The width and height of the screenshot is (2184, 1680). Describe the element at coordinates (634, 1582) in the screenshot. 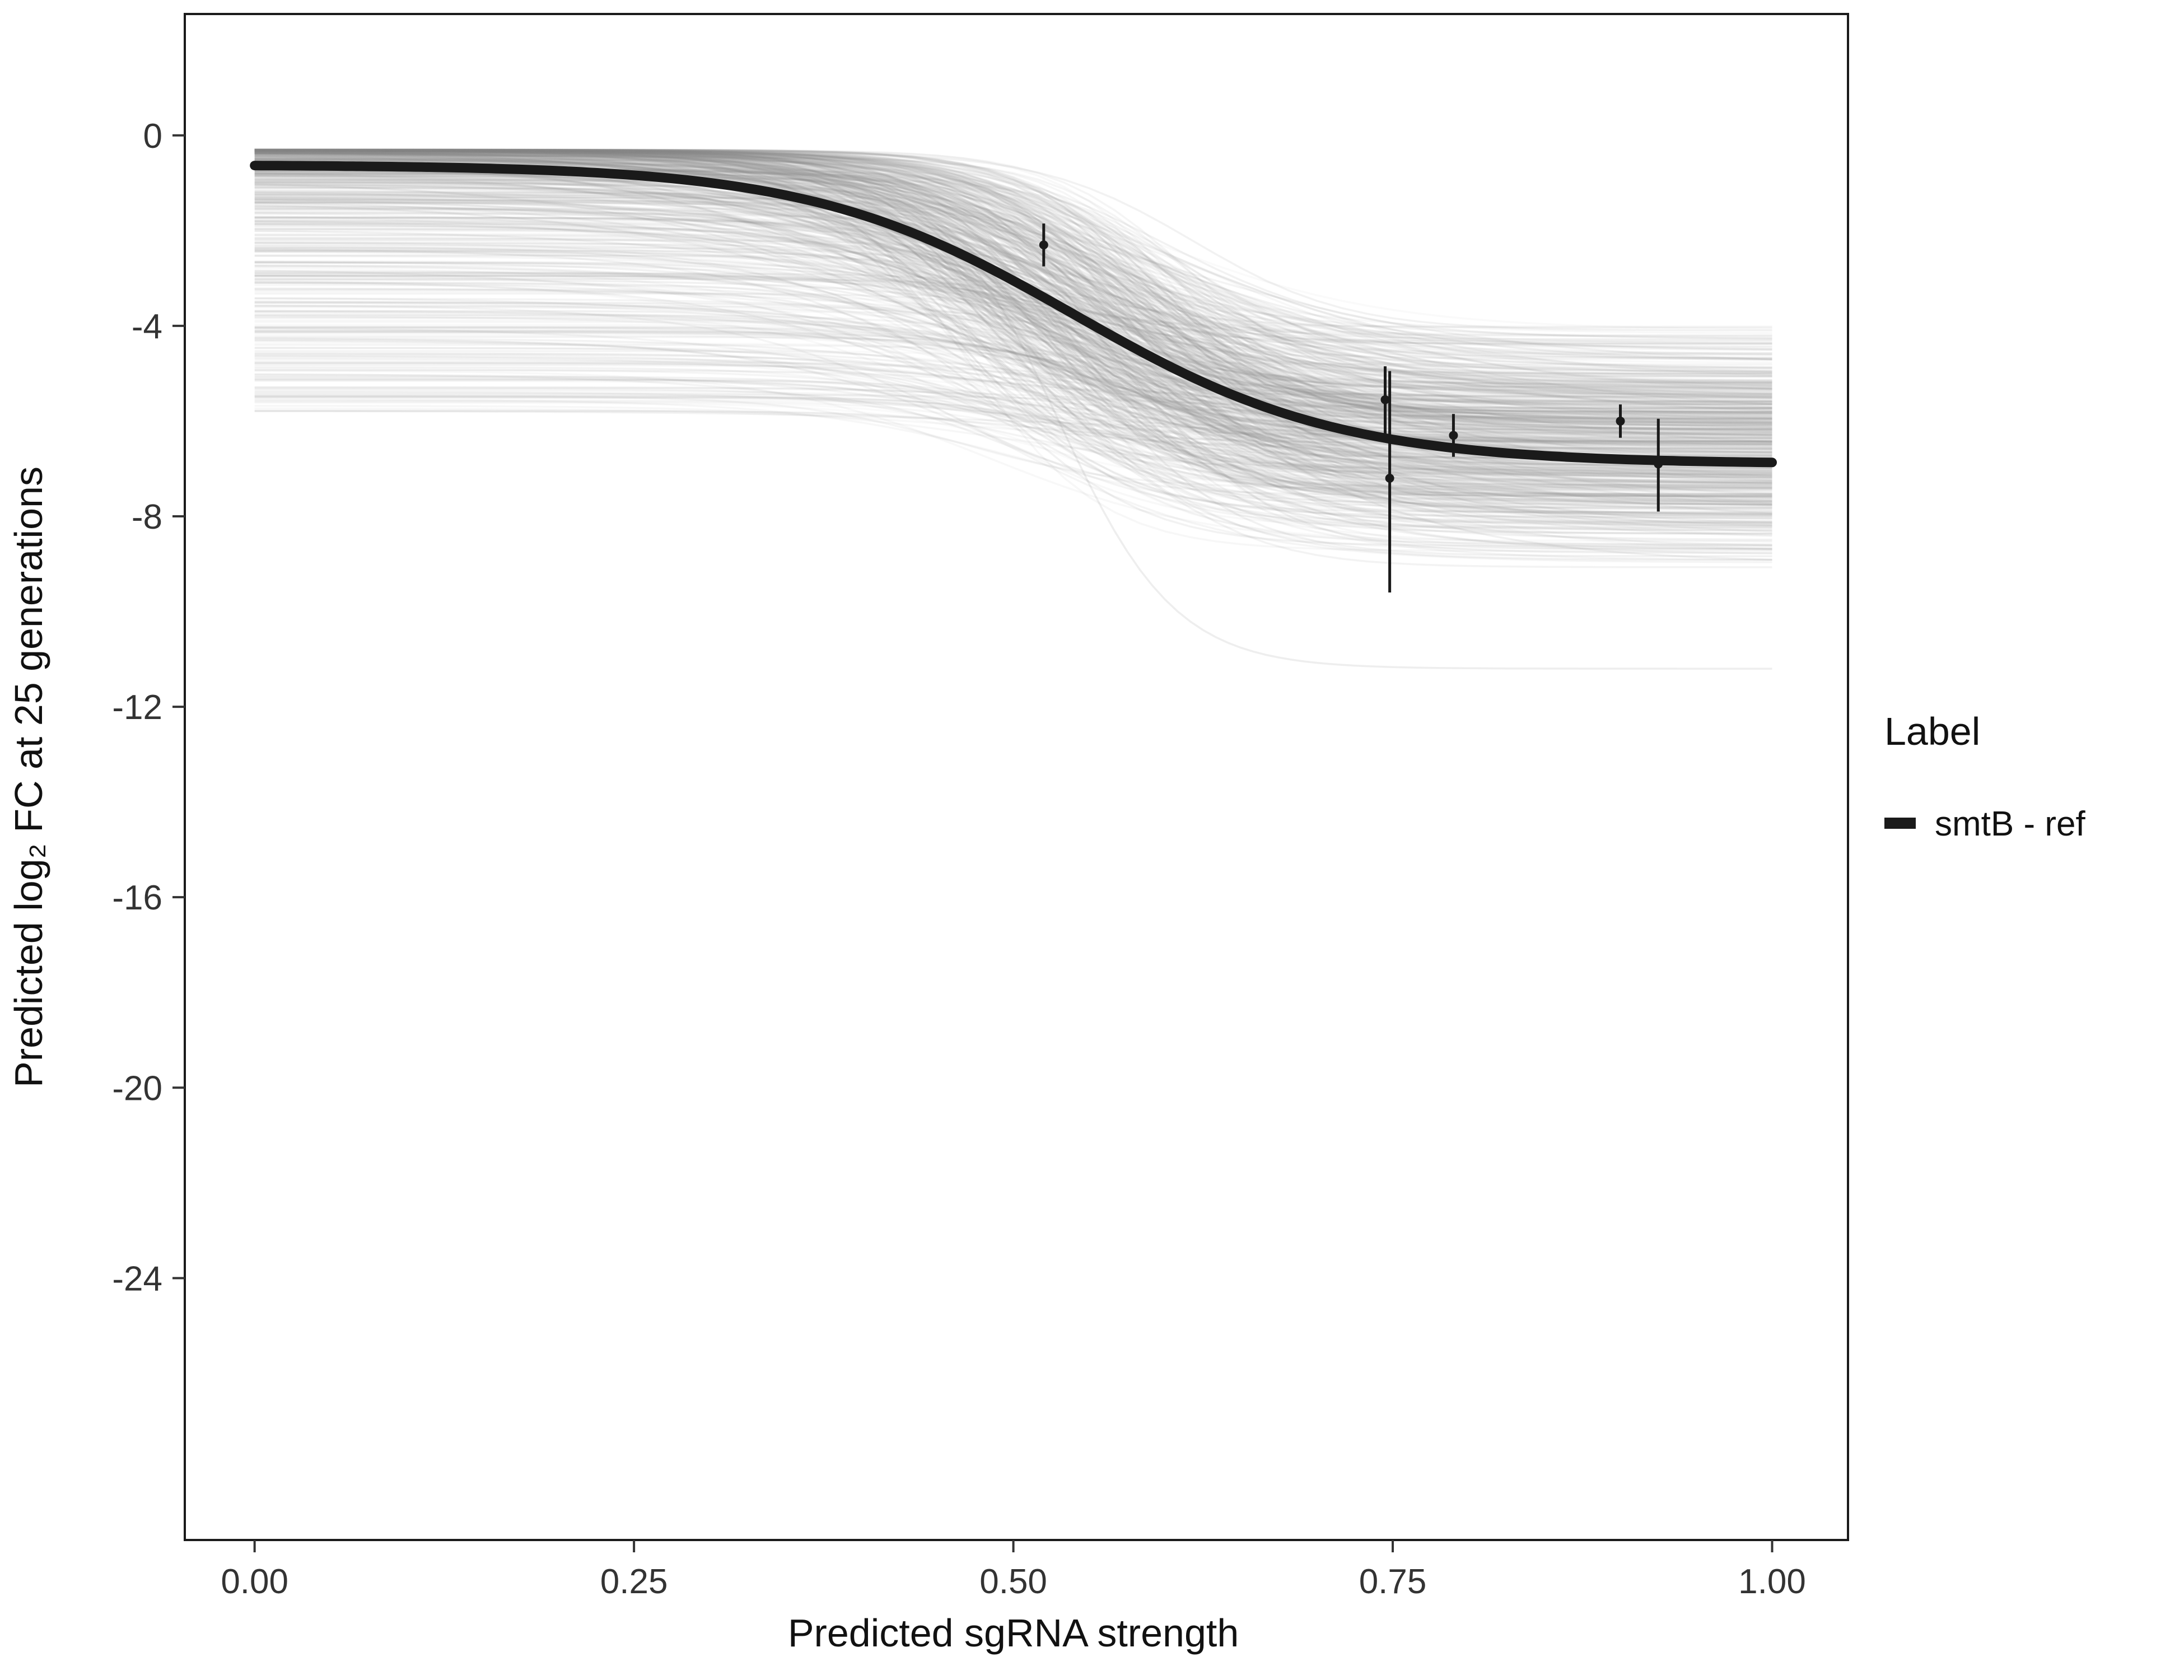

I see `x-tick-label: 0.25` at that location.